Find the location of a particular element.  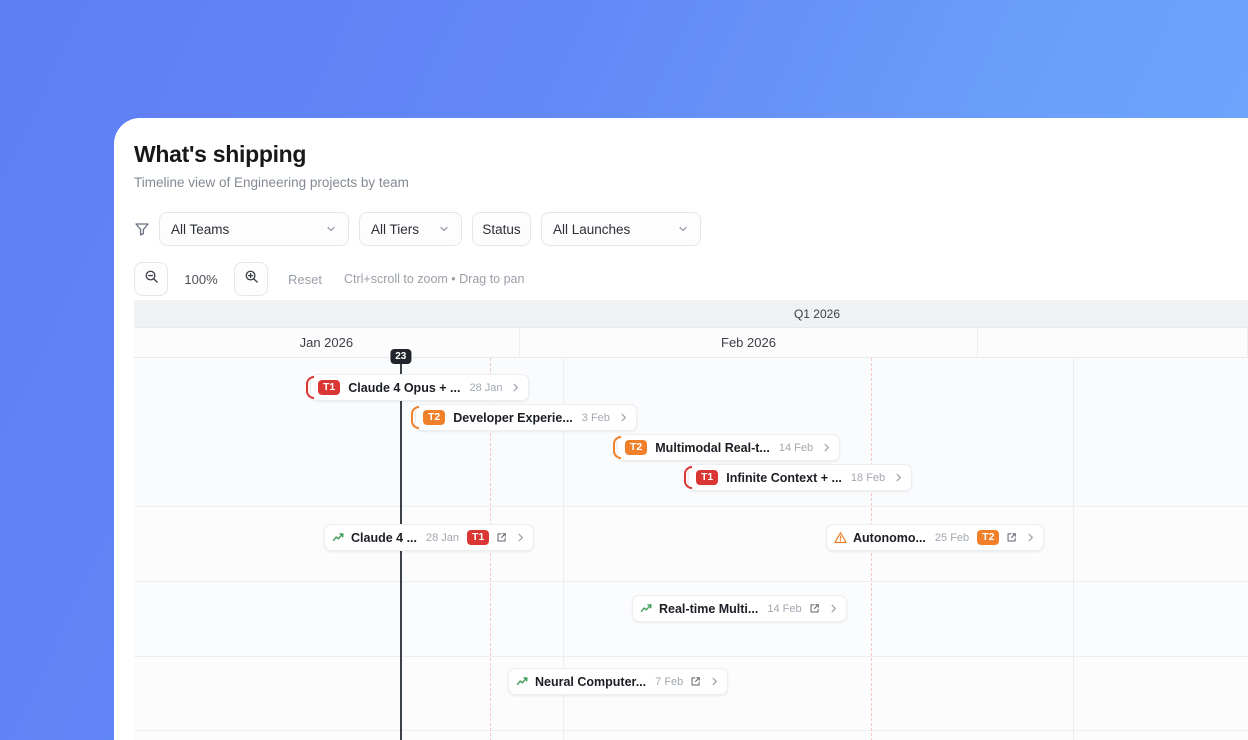

warning-icon is located at coordinates (840, 537).